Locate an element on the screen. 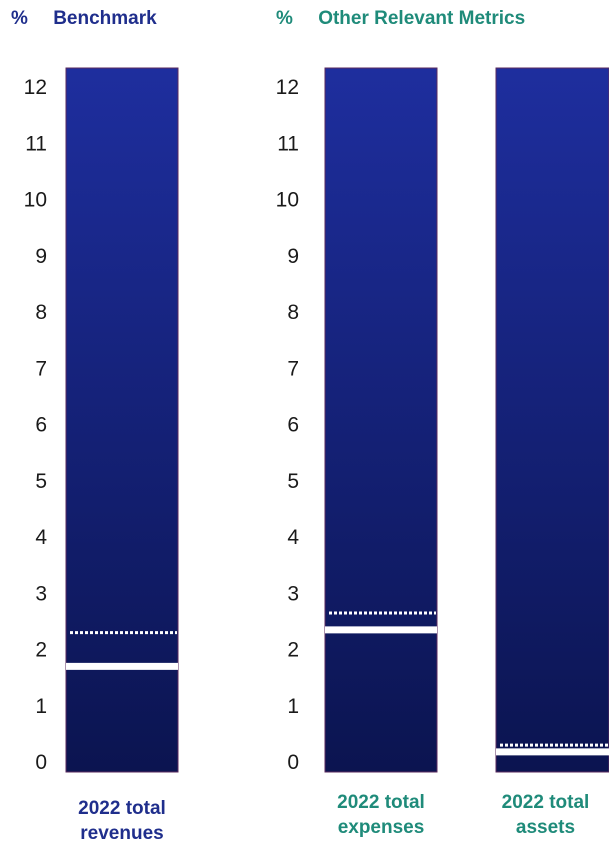  benchmark-title: Benchmark is located at coordinates (105, 18).